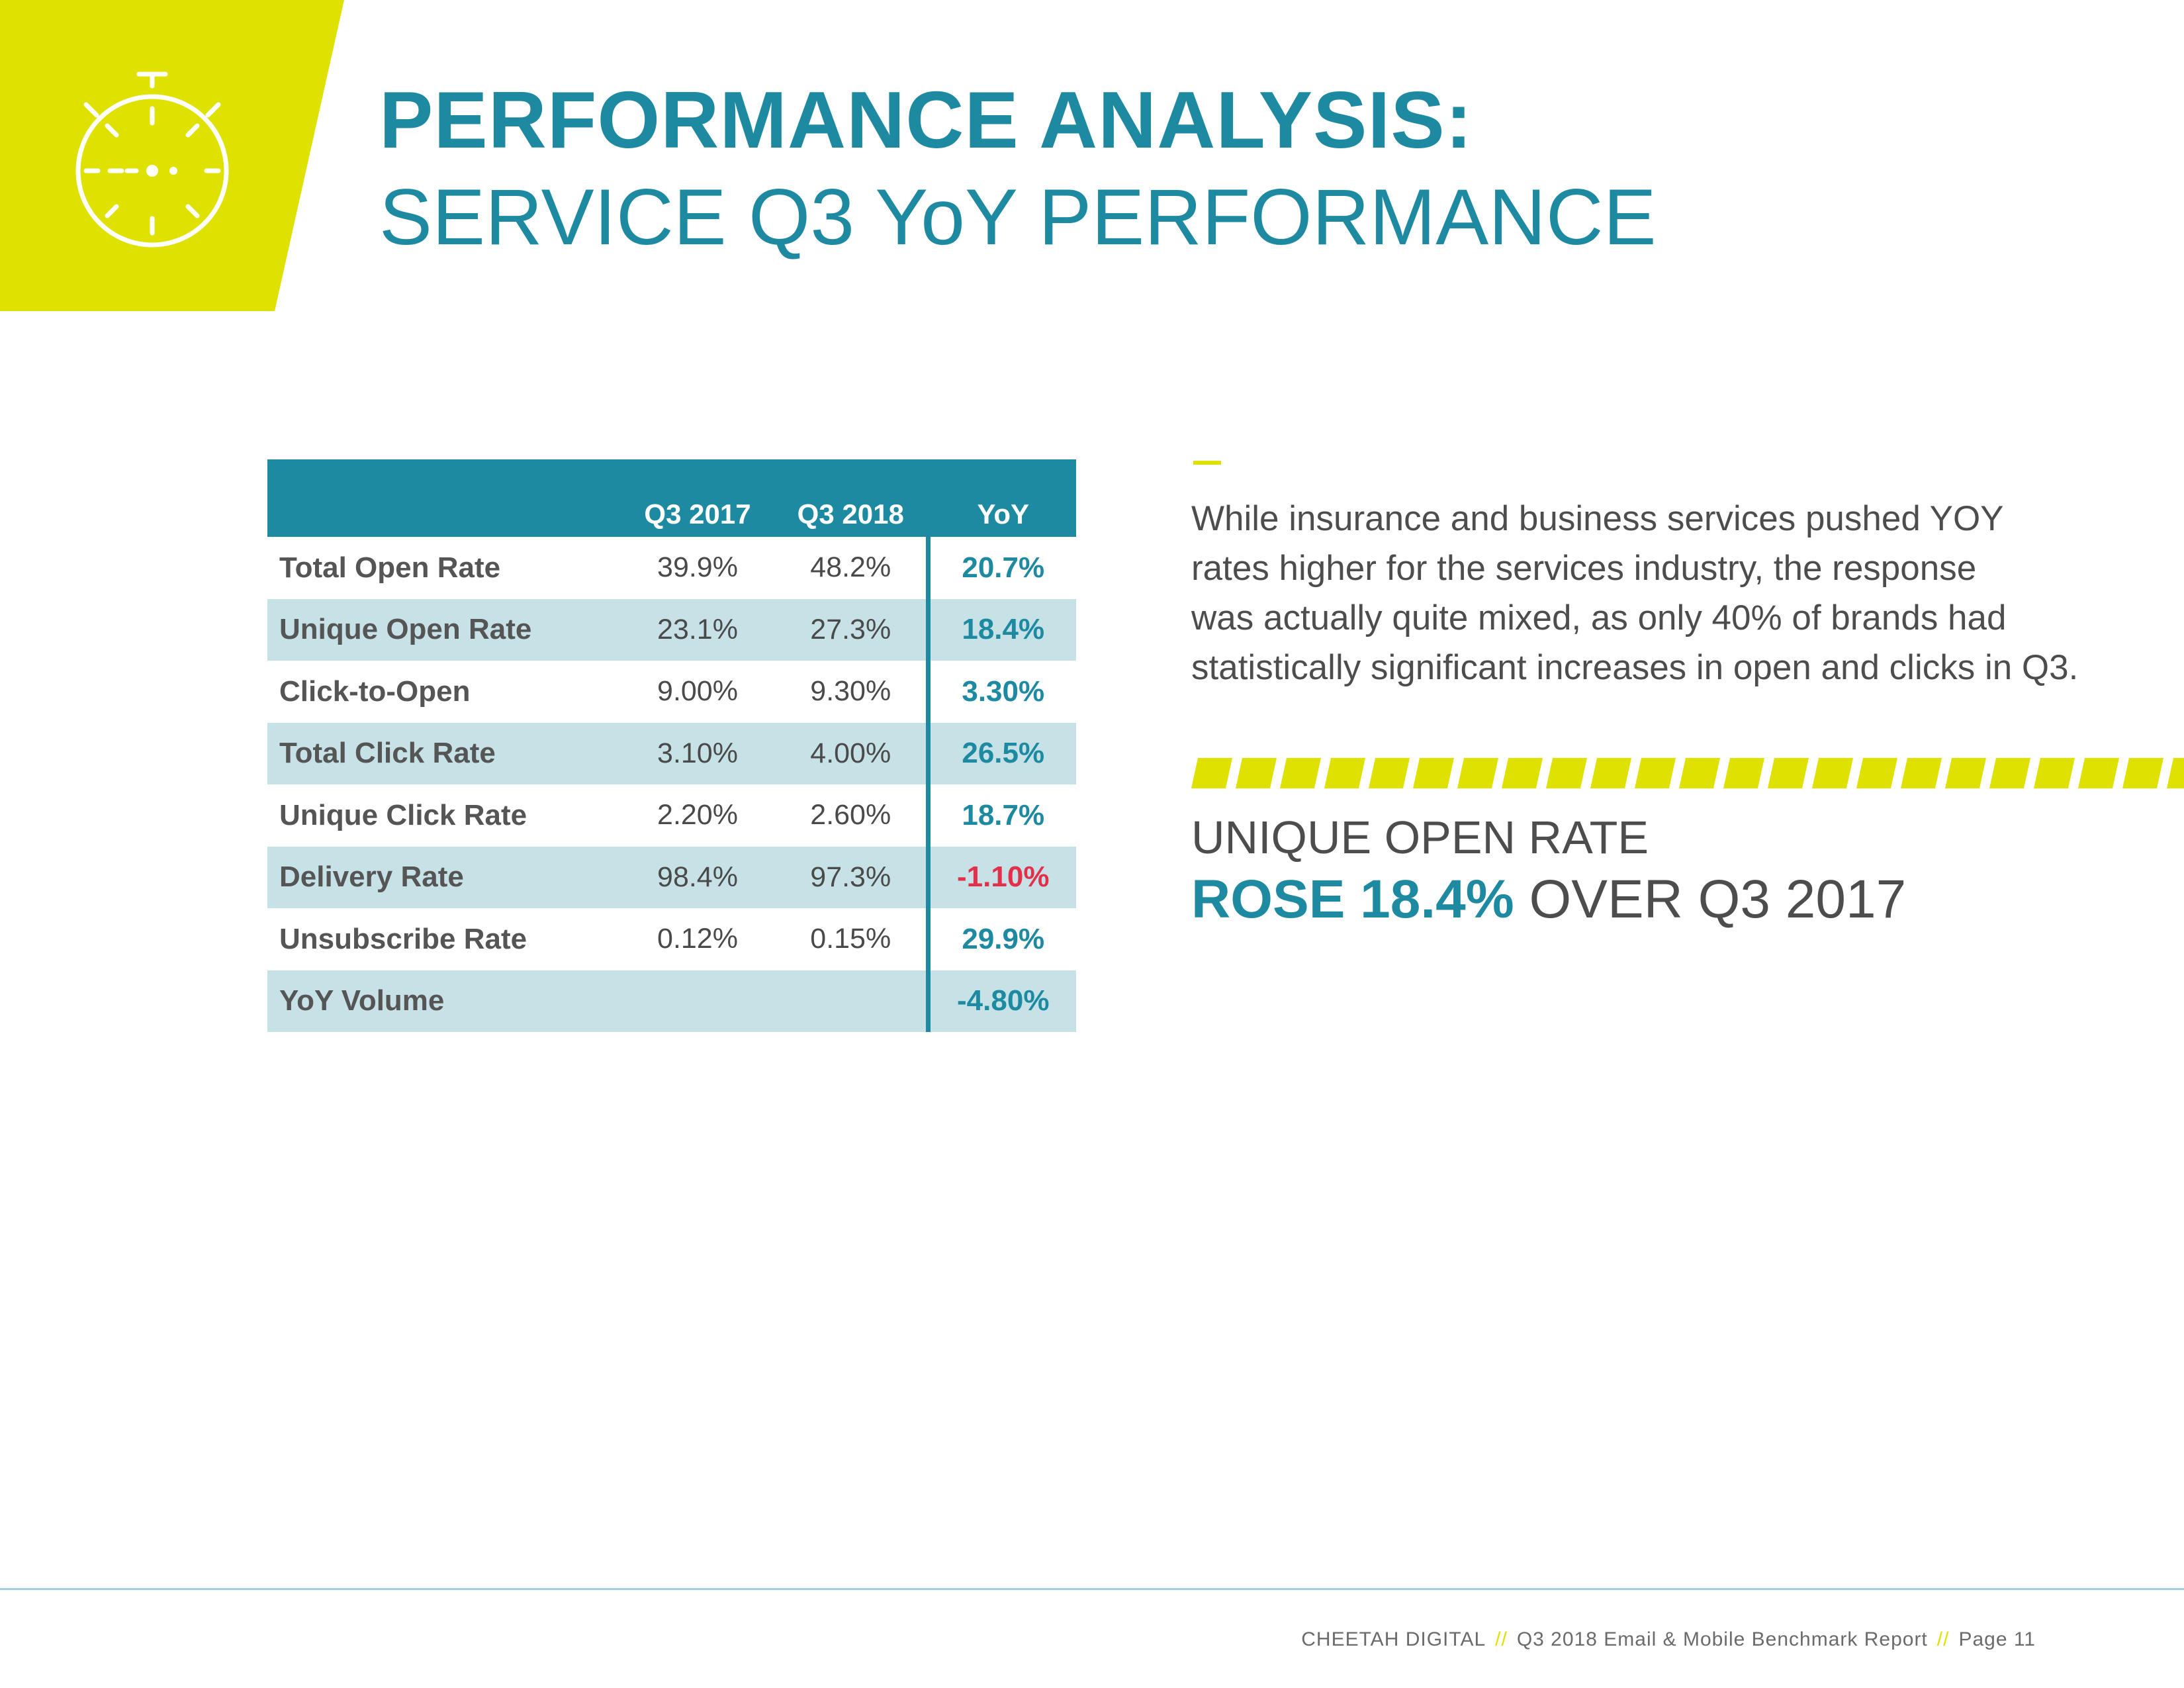  I want to click on cell-yoy: 29.9%, so click(1000, 939).